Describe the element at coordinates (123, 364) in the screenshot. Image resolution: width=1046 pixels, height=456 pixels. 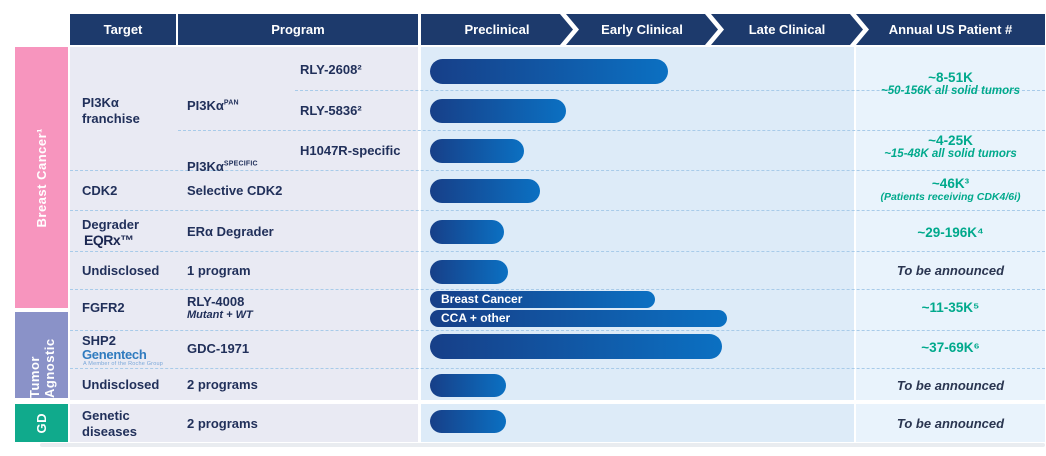
I see `genentech-tagline: A Member of the Roche Group` at that location.